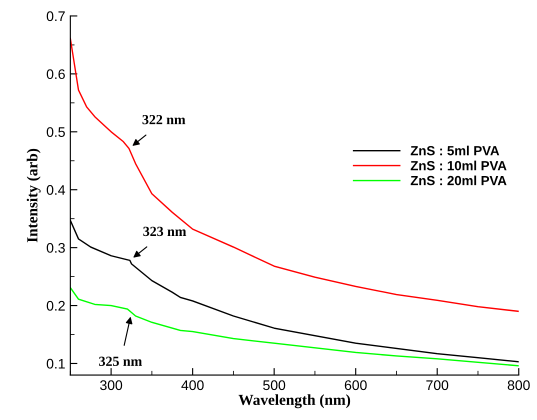 The height and width of the screenshot is (420, 537). Describe the element at coordinates (458, 181) in the screenshot. I see `legend-label: ZnS : 20ml PVA` at that location.